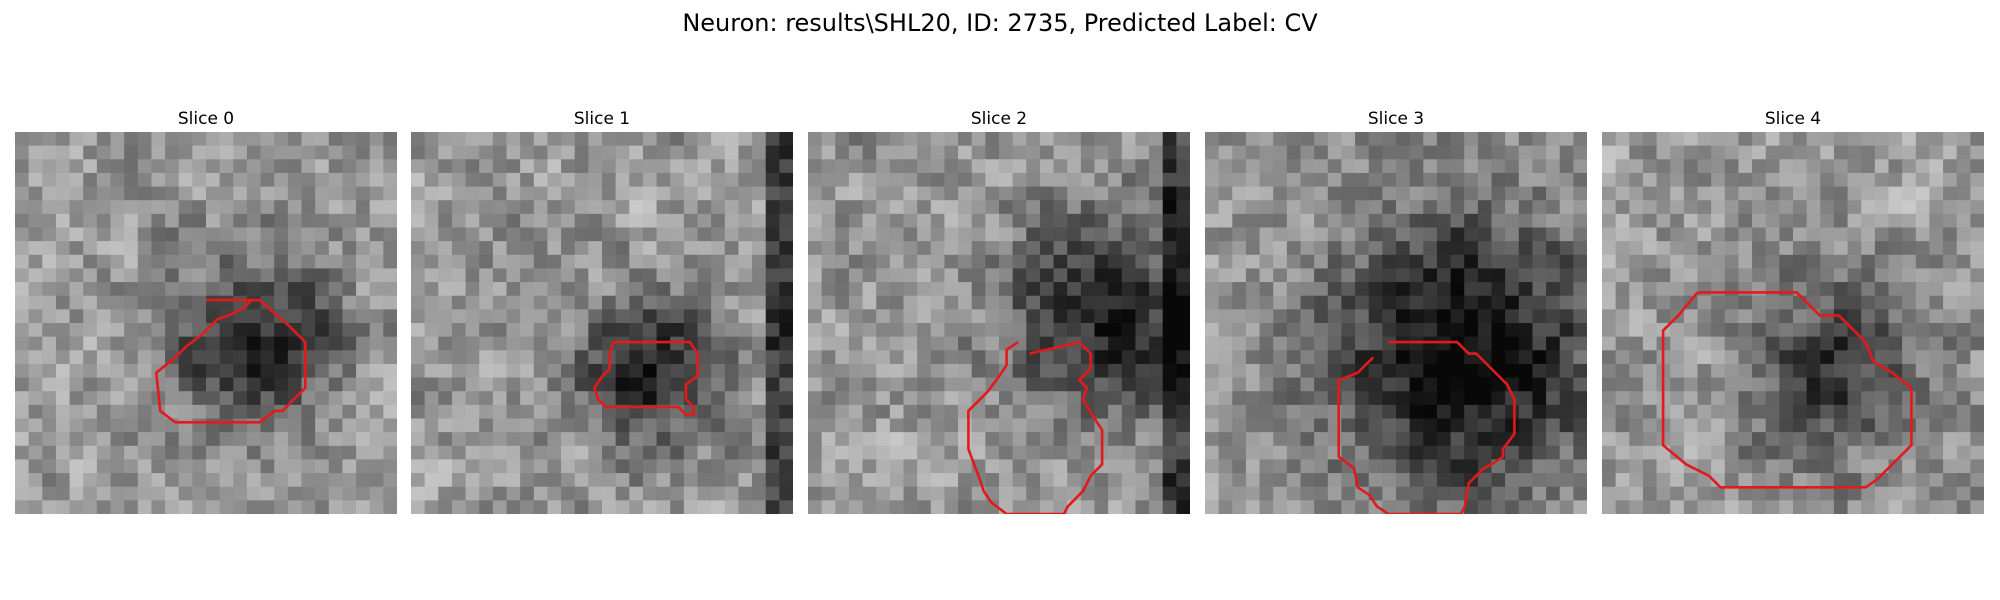  I want to click on slice-title: Slice 2, so click(999, 119).